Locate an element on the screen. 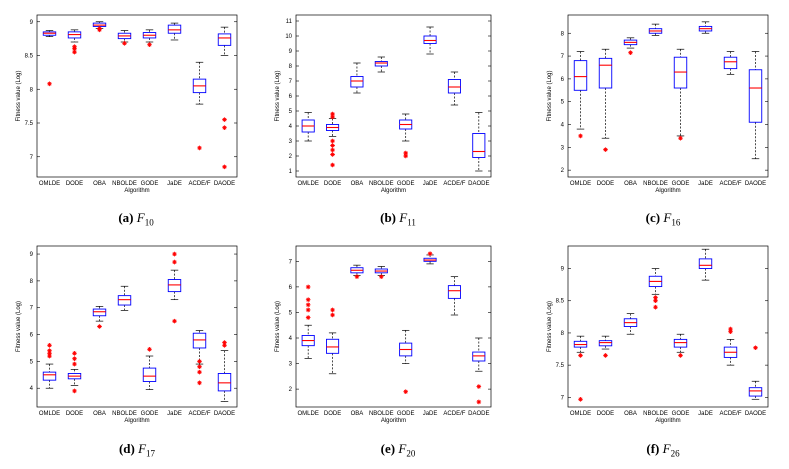  box-nbolde is located at coordinates (381, 64).